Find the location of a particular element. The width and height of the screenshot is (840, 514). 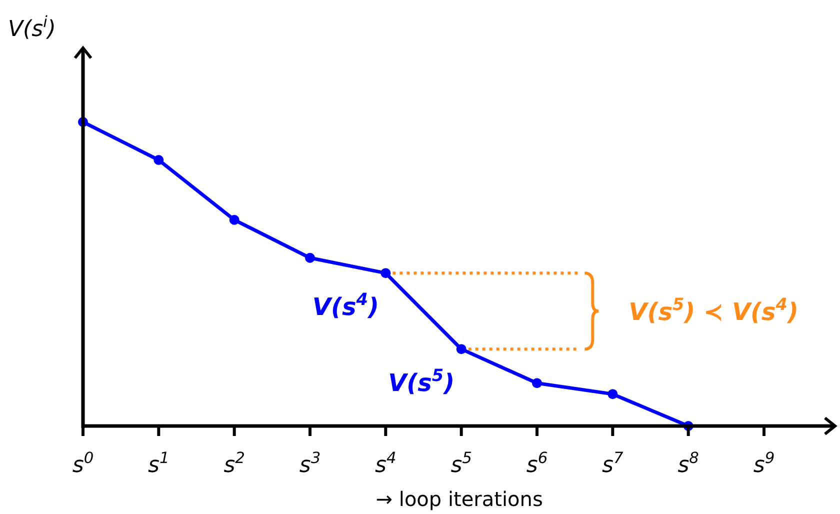

annotation: V(s$^{5}$) is located at coordinates (421, 381).